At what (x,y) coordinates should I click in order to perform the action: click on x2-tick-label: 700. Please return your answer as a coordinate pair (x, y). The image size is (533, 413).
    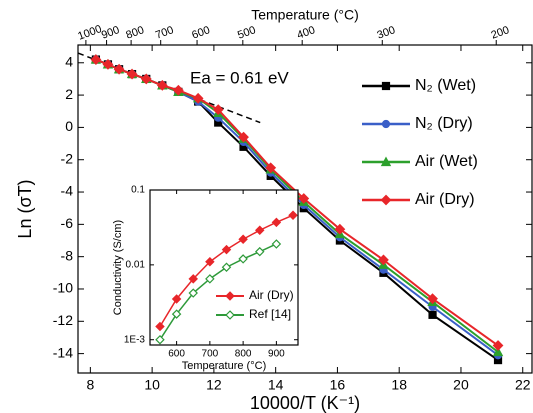
    Looking at the image, I should click on (164, 33).